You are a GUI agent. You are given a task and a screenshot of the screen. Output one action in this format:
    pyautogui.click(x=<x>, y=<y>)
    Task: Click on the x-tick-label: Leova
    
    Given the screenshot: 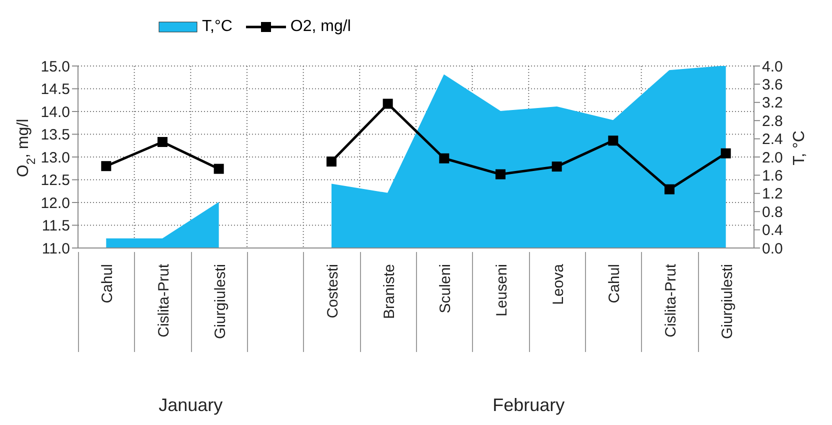 What is the action you would take?
    pyautogui.click(x=558, y=284)
    